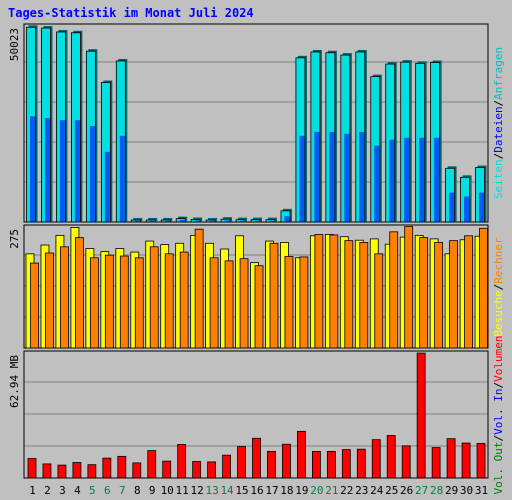 Image resolution: width=512 pixels, height=500 pixels. Describe the element at coordinates (361, 490) in the screenshot. I see `x-tick-label: 23` at that location.